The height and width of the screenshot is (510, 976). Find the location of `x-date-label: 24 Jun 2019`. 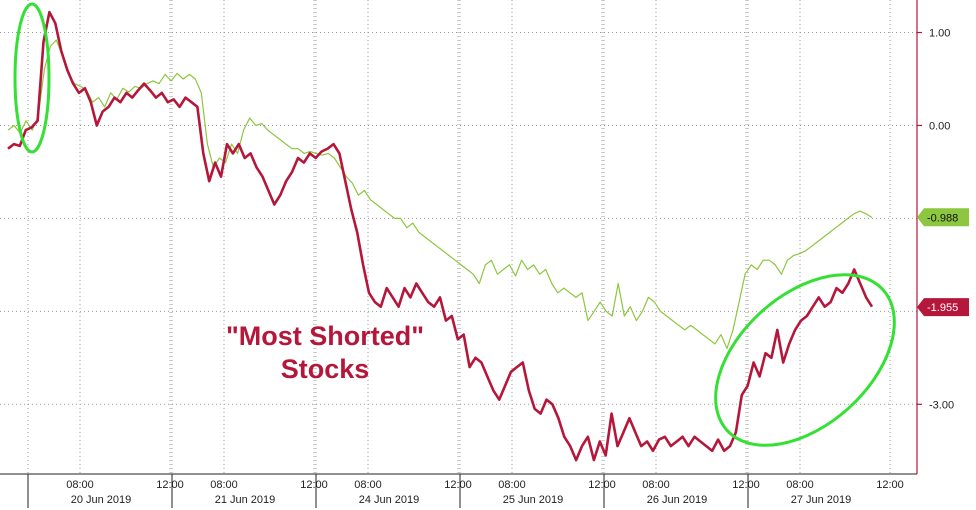

x-date-label: 24 Jun 2019 is located at coordinates (389, 500).